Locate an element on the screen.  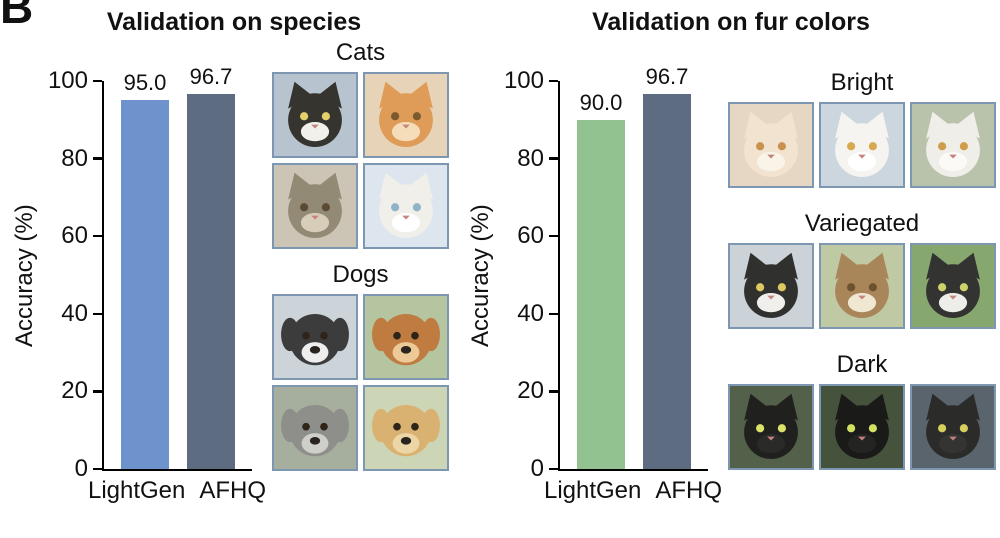
image-group-label-cats: Cats is located at coordinates (360, 52).